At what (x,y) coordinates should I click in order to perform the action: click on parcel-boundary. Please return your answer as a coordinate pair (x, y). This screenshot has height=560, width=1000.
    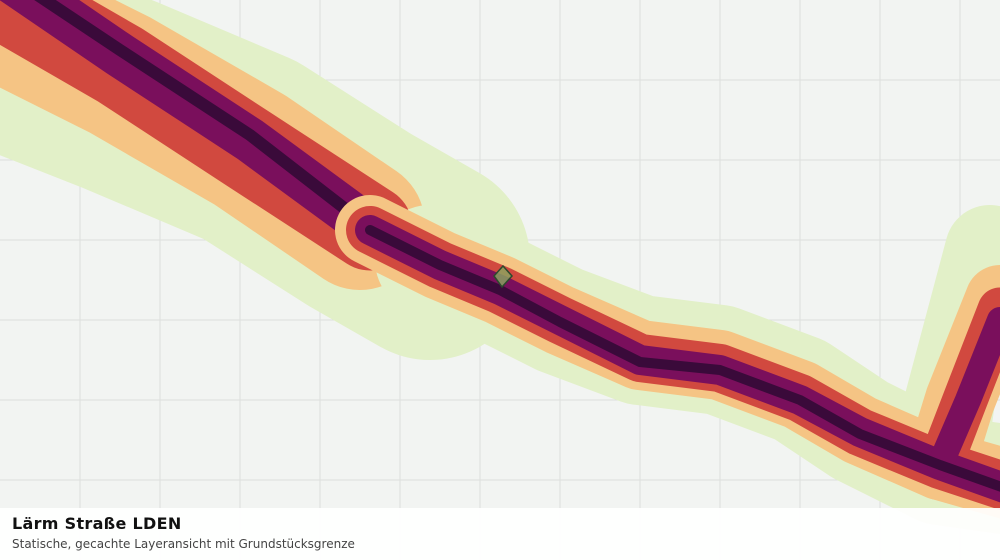
    Looking at the image, I should click on (503, 276).